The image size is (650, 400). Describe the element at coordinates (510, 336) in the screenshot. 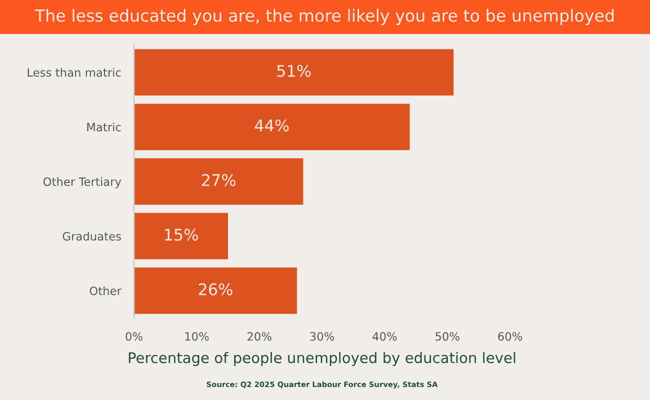

I see `x-tick-label: 60%` at that location.